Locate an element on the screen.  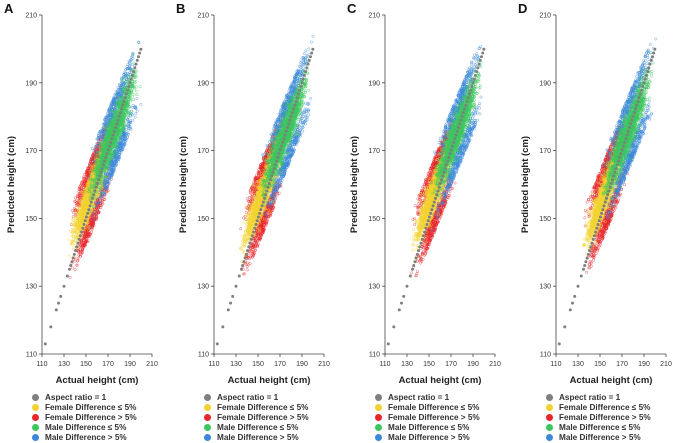
x-tick-label: 170 is located at coordinates (108, 364).